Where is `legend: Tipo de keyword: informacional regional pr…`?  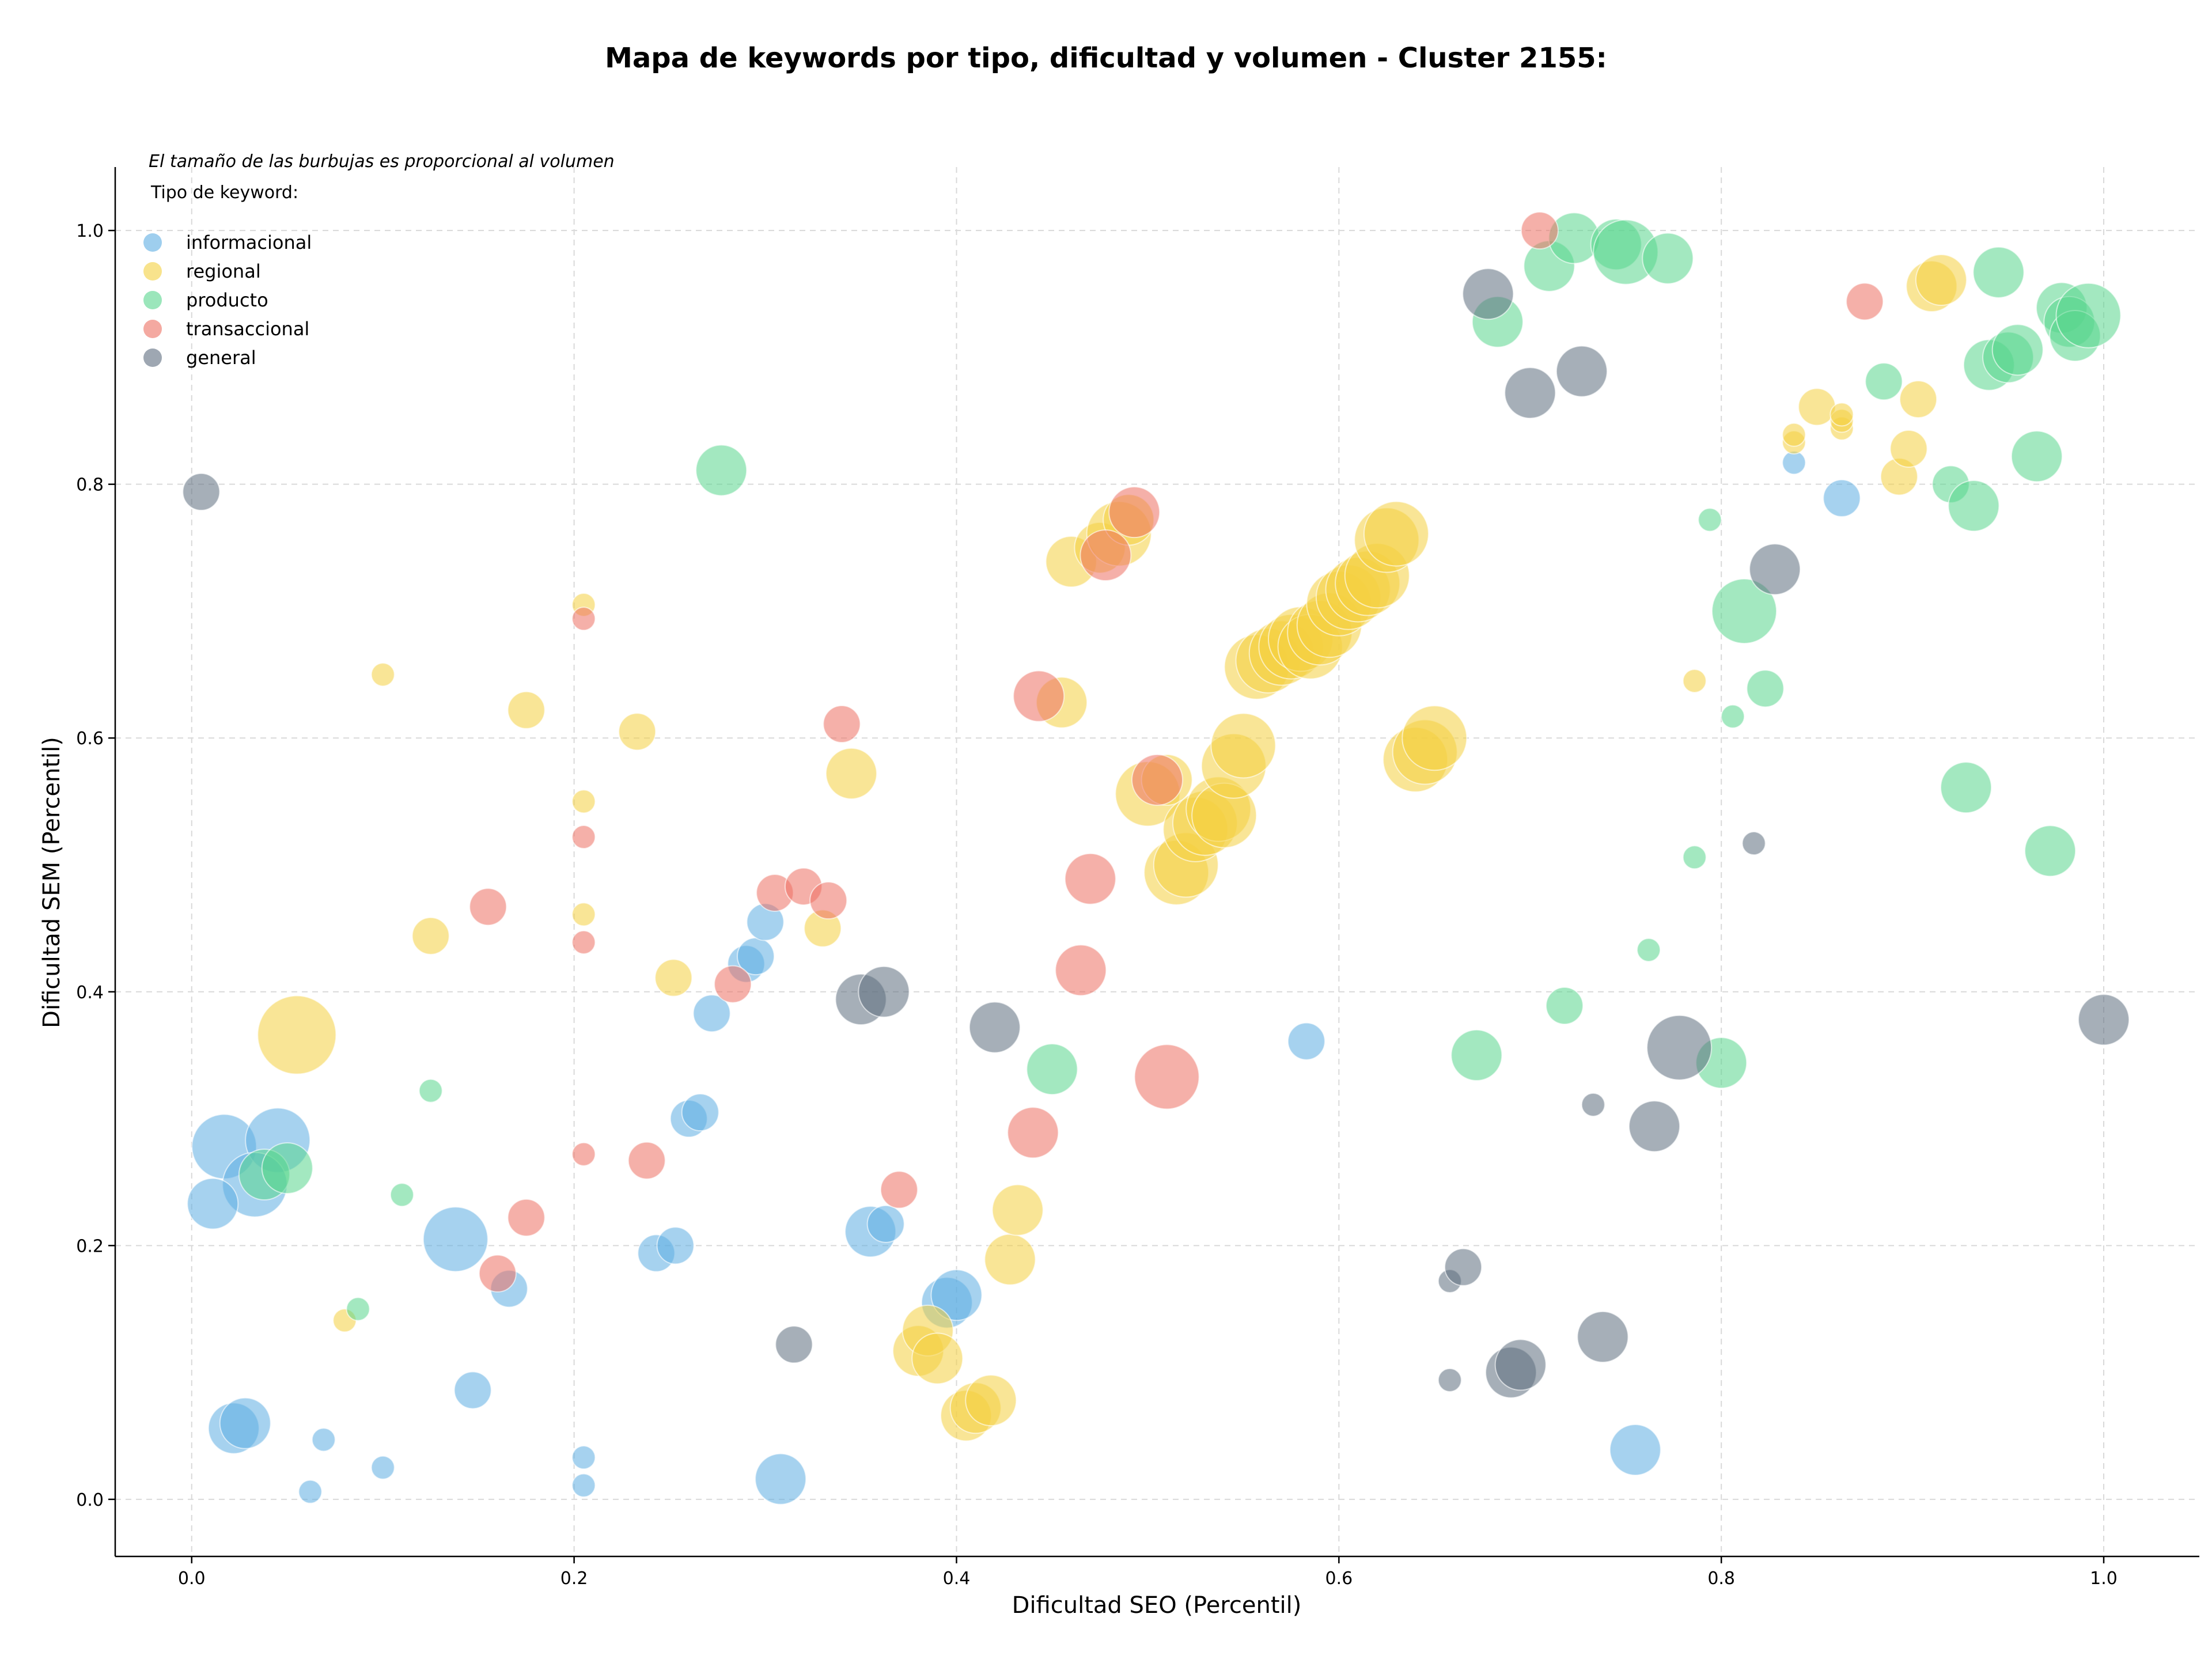
legend: Tipo de keyword: informacional regional pr… is located at coordinates (227, 276).